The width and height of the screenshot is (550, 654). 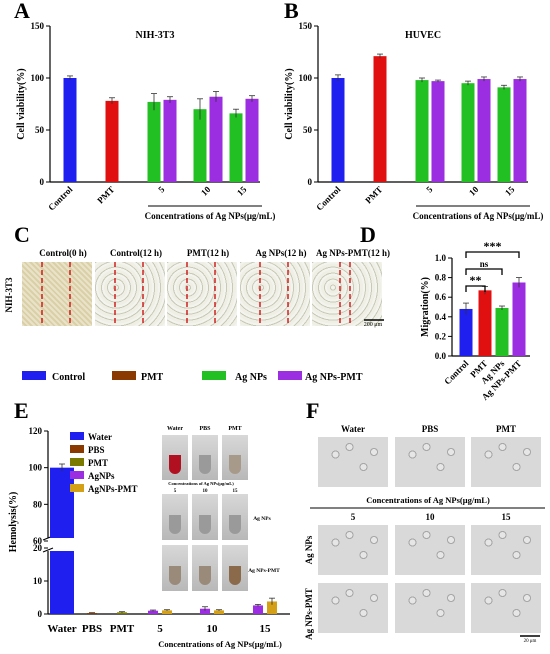 What do you see at coordinates (441, 297) in the screenshot?
I see `y-tick-label: 0.6` at bounding box center [441, 297].